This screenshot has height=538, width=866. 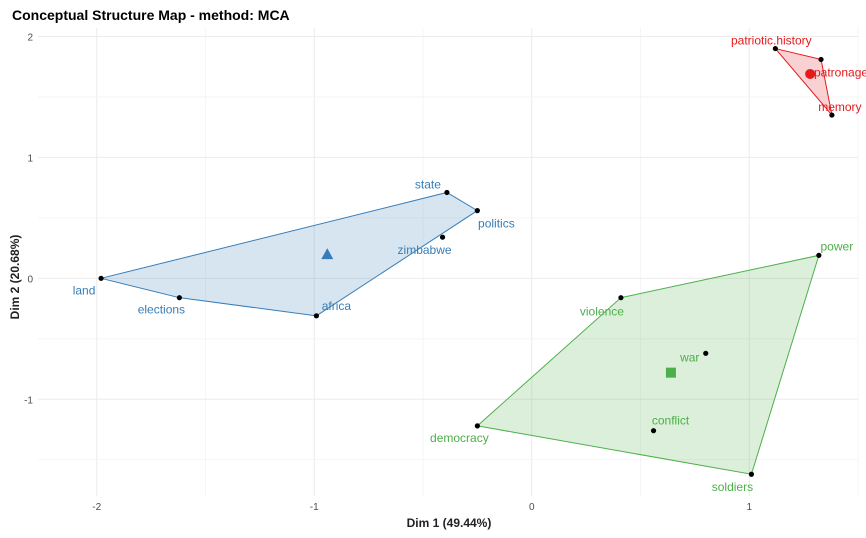 What do you see at coordinates (459, 438) in the screenshot?
I see `point-label-democracy: democracy` at bounding box center [459, 438].